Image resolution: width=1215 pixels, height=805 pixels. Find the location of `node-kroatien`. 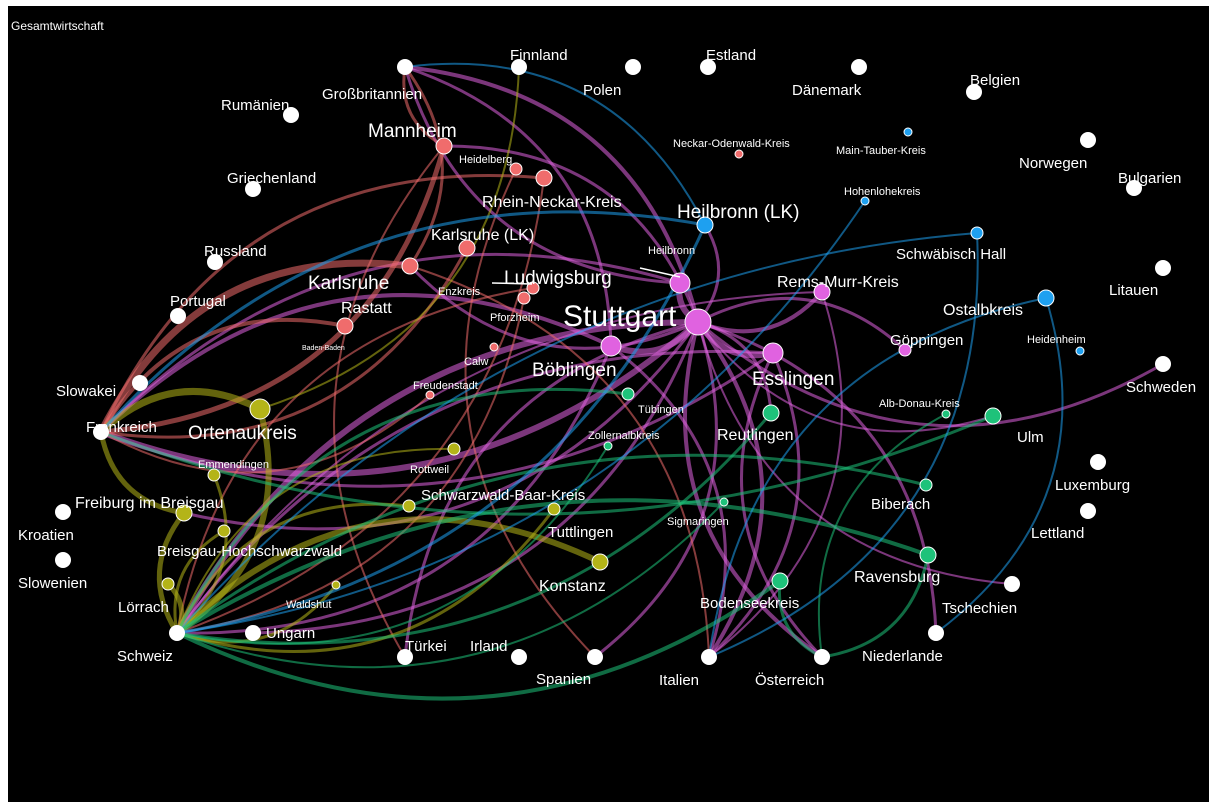

node-kroatien is located at coordinates (63, 512).